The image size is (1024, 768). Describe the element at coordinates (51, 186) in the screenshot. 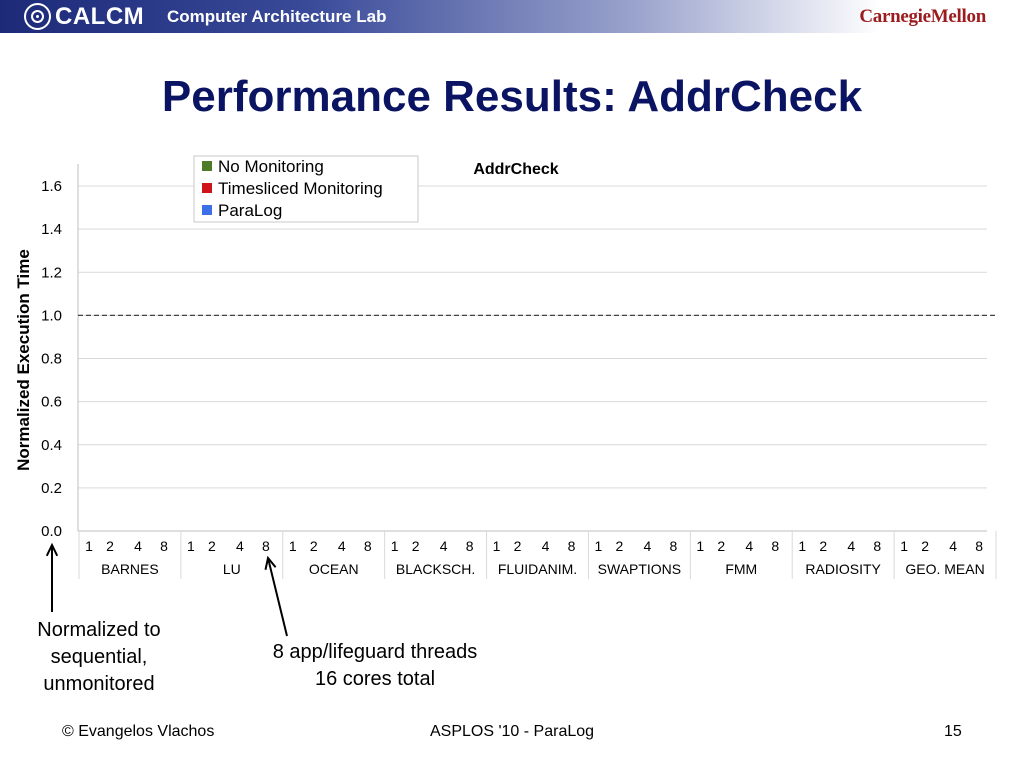

I see `y-tick-label: 1.6` at that location.